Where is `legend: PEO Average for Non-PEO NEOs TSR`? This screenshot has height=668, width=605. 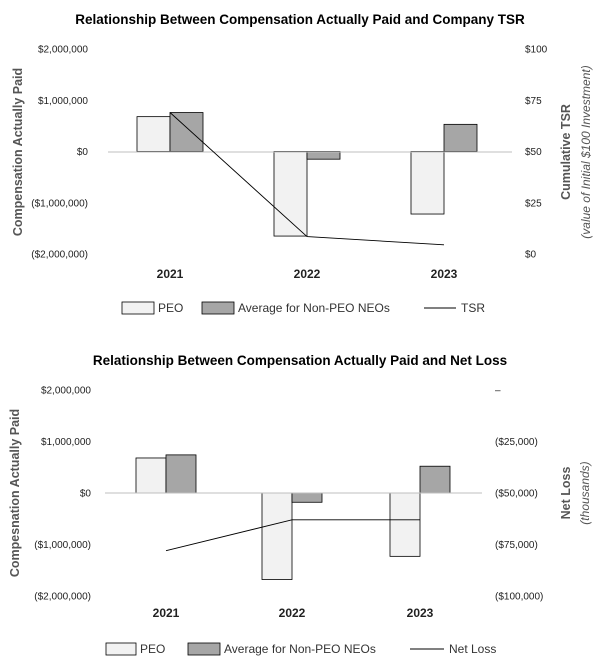
legend: PEO Average for Non-PEO NEOs TSR is located at coordinates (303, 308).